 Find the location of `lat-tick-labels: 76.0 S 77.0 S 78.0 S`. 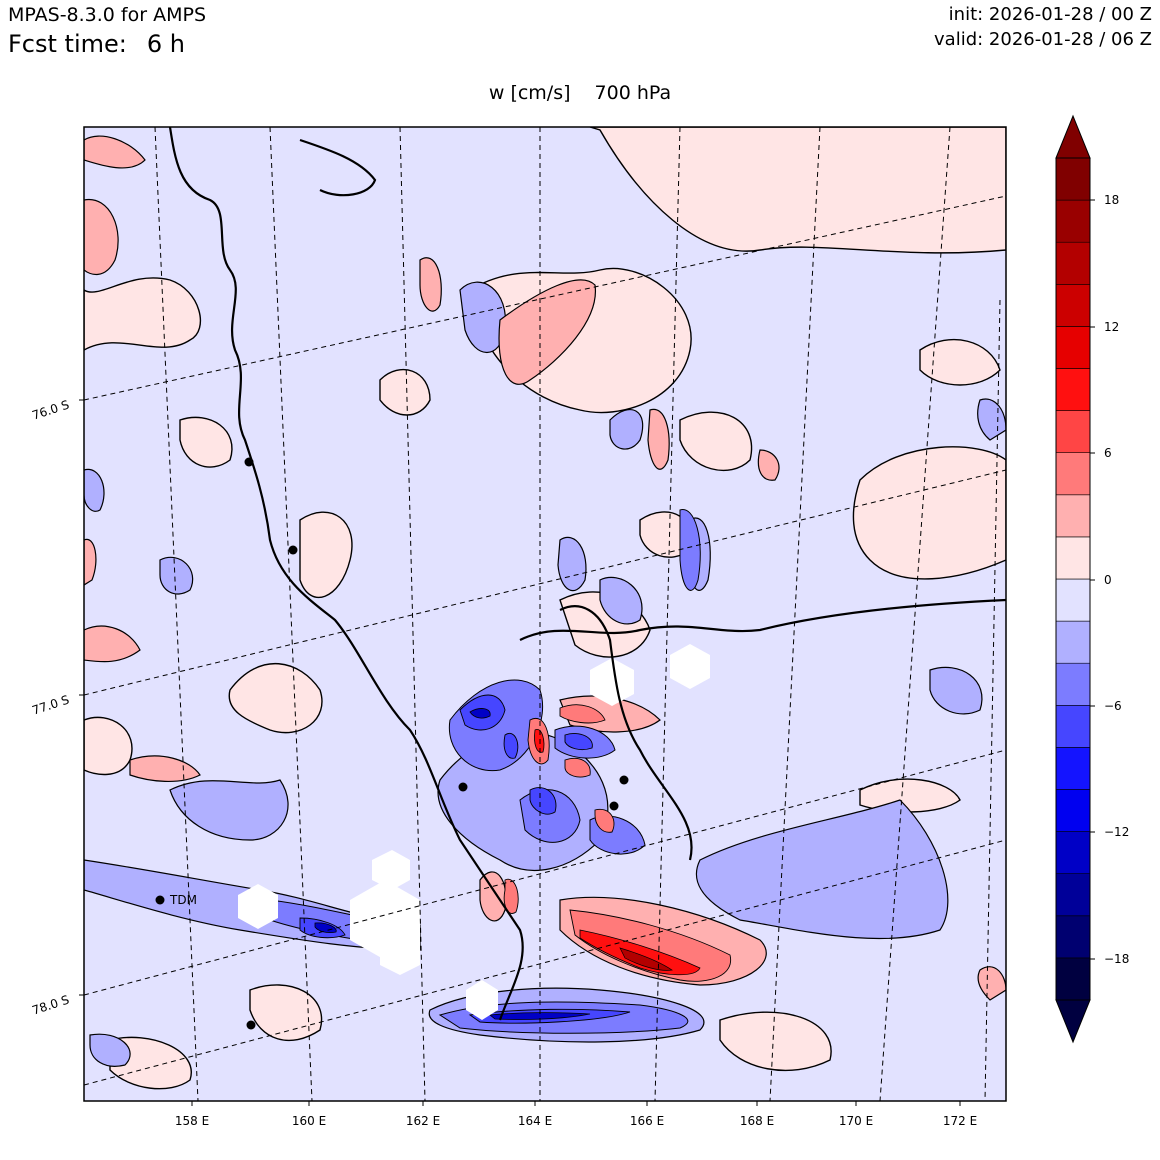

lat-tick-labels: 76.0 S 77.0 S 78.0 S is located at coordinates (57, 708).